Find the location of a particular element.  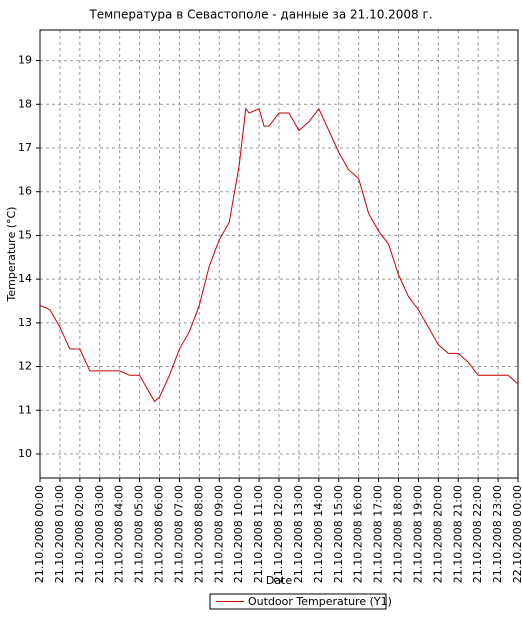

x-tick-label: 21.10.2008 19:00 is located at coordinates (417, 534).